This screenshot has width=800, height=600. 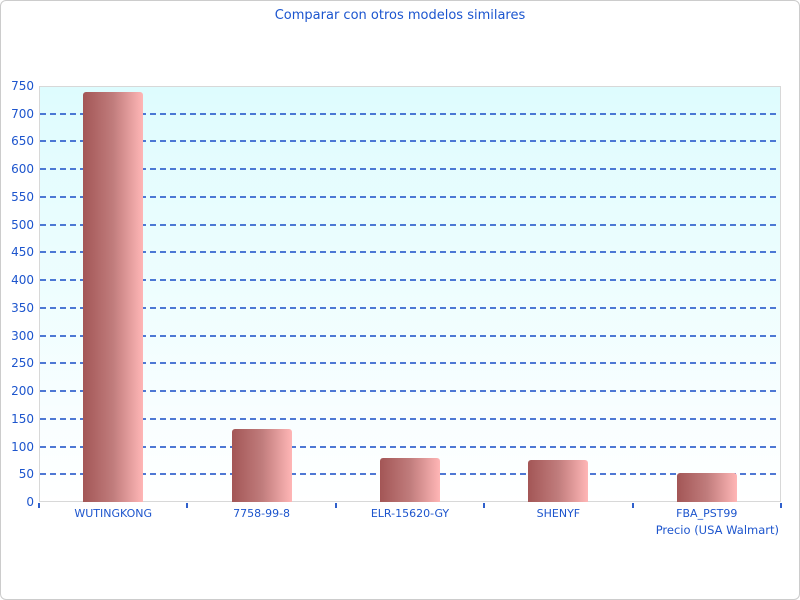 What do you see at coordinates (22, 307) in the screenshot?
I see `y-axis-tick-label: 350` at bounding box center [22, 307].